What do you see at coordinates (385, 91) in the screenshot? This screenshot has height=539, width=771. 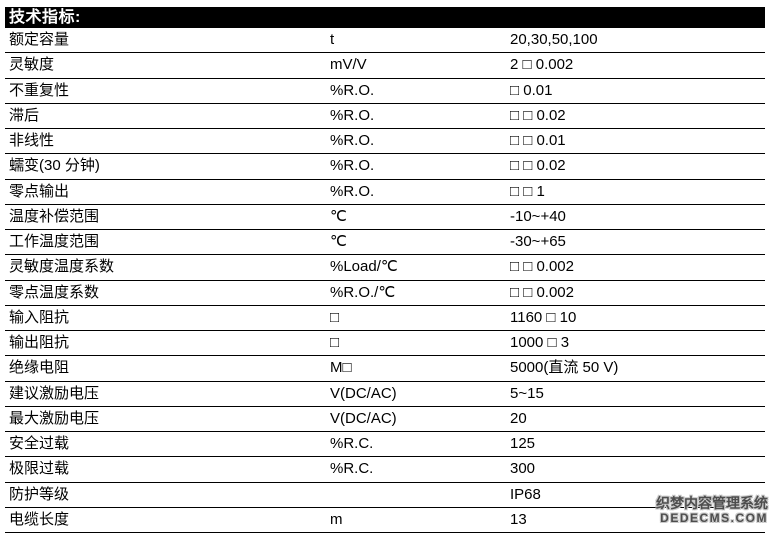 I see `table-row: 不重复性 %R.O. □ 0.01` at bounding box center [385, 91].